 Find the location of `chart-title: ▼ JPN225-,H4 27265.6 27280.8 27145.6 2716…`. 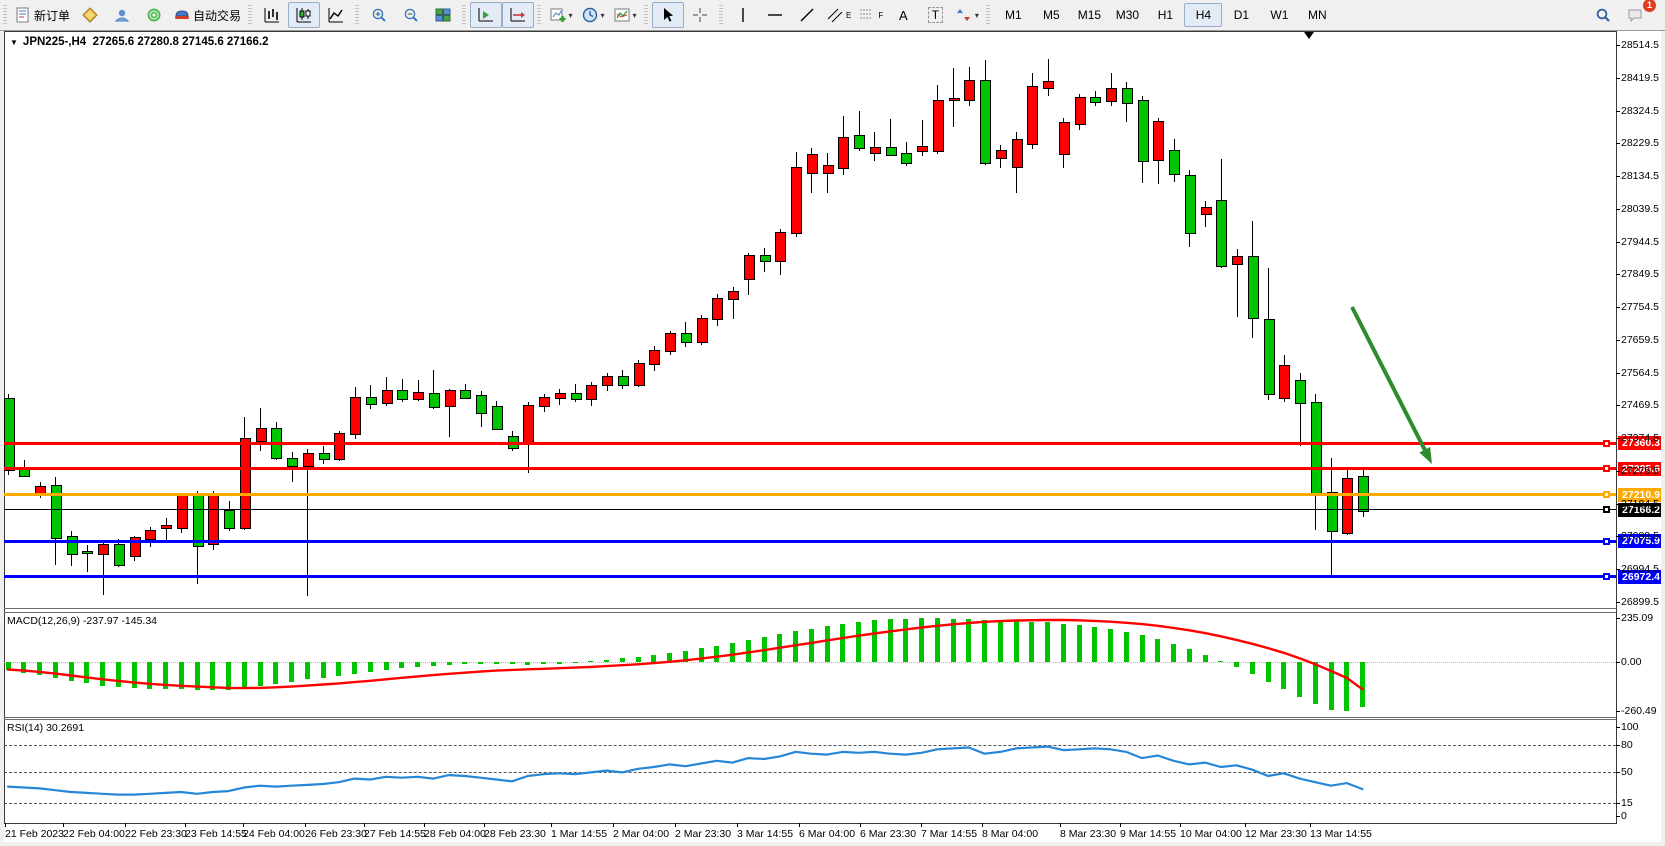

chart-title: ▼ JPN225-,H4 27265.6 27280.8 27145.6 2716… is located at coordinates (139, 42).